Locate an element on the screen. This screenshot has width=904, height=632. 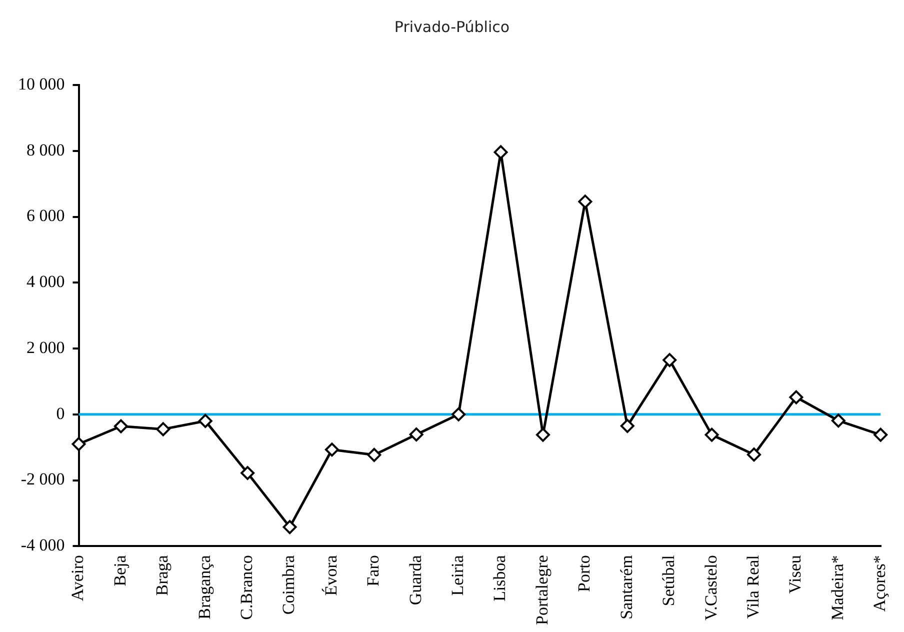
x-tick-label: Leiria is located at coordinates (458, 575).